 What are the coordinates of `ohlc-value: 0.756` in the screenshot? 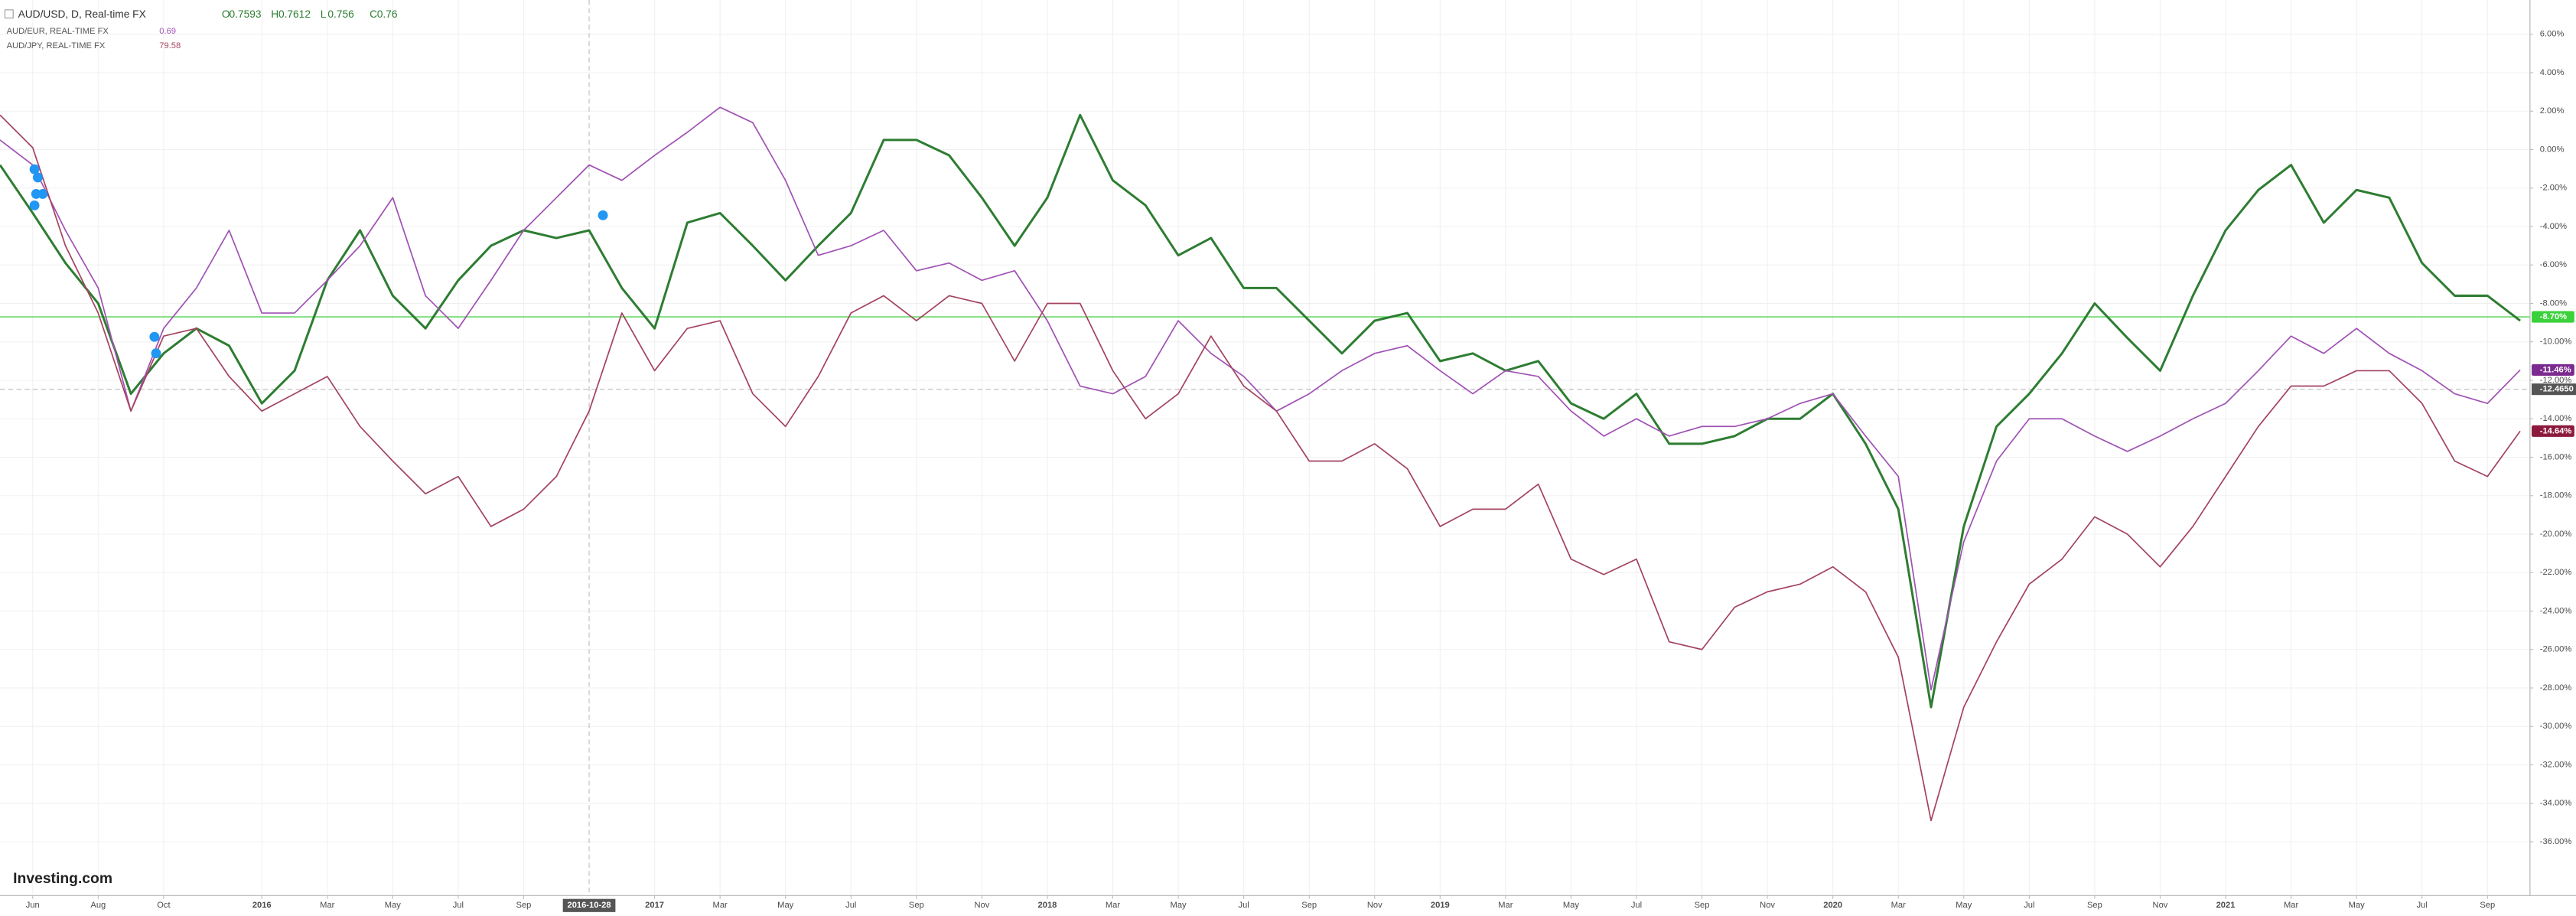 It's located at (341, 14).